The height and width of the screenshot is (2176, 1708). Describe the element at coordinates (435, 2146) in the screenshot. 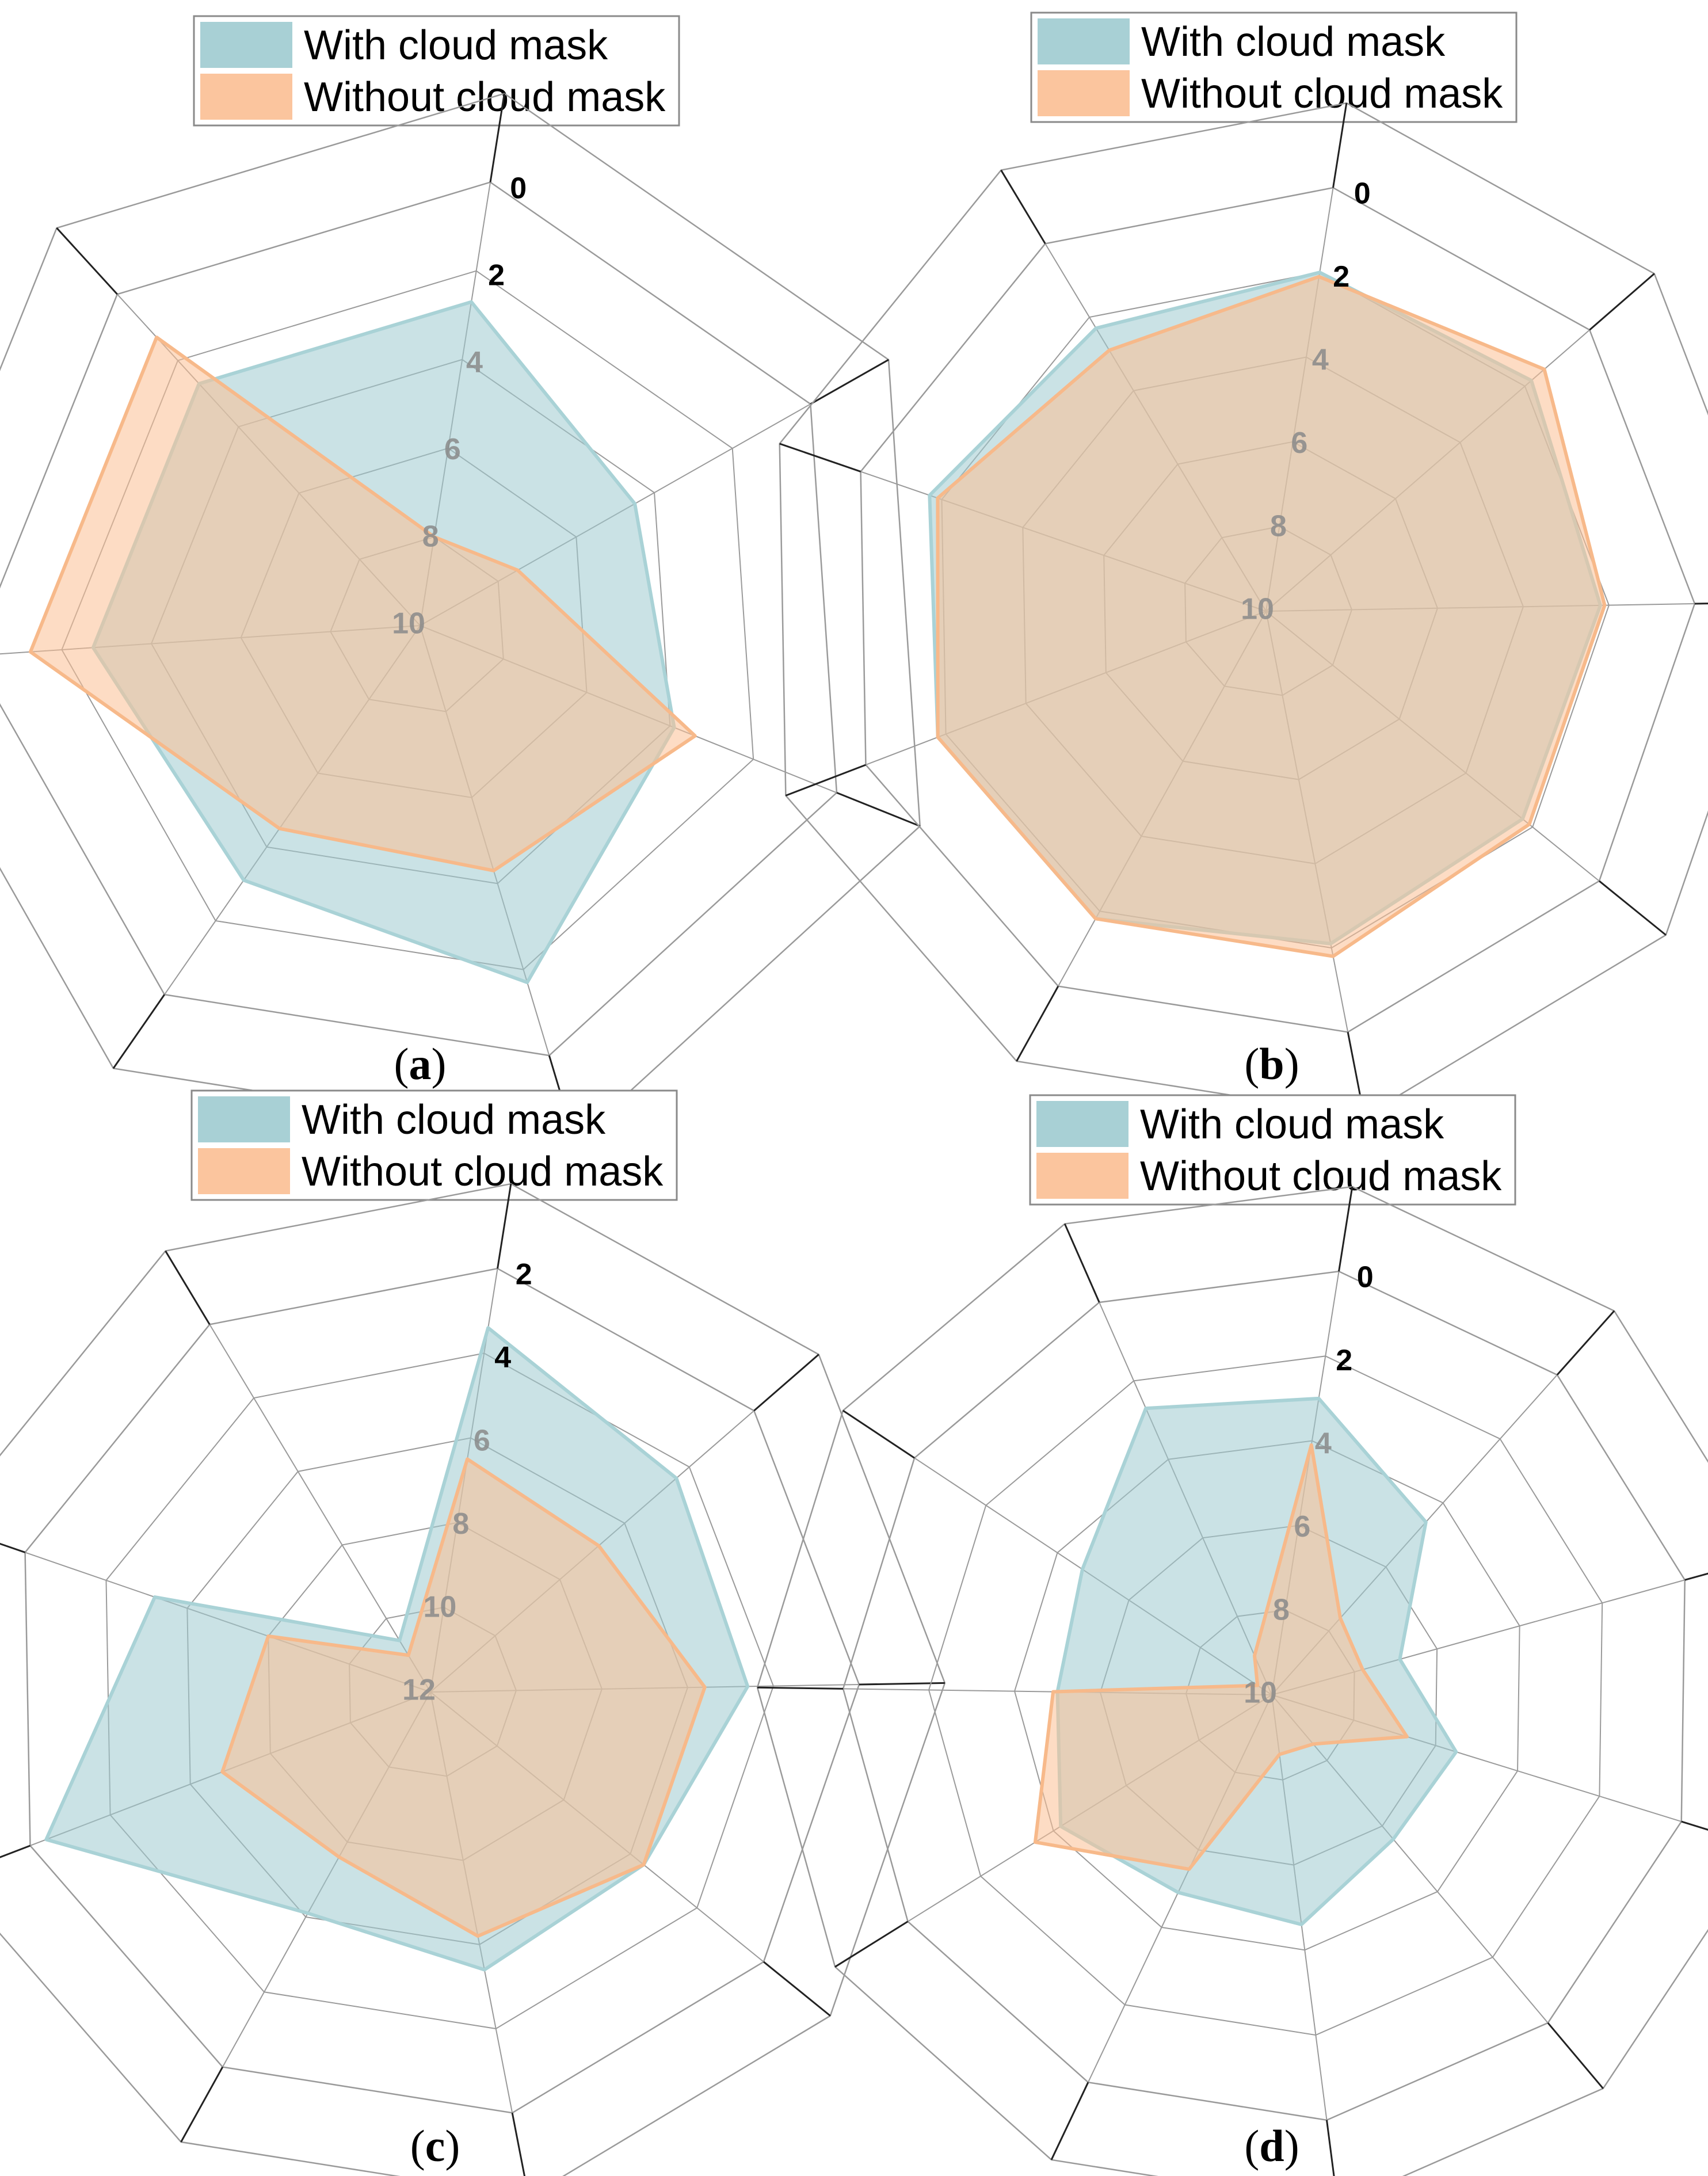

I see `caption-c: (c)` at that location.